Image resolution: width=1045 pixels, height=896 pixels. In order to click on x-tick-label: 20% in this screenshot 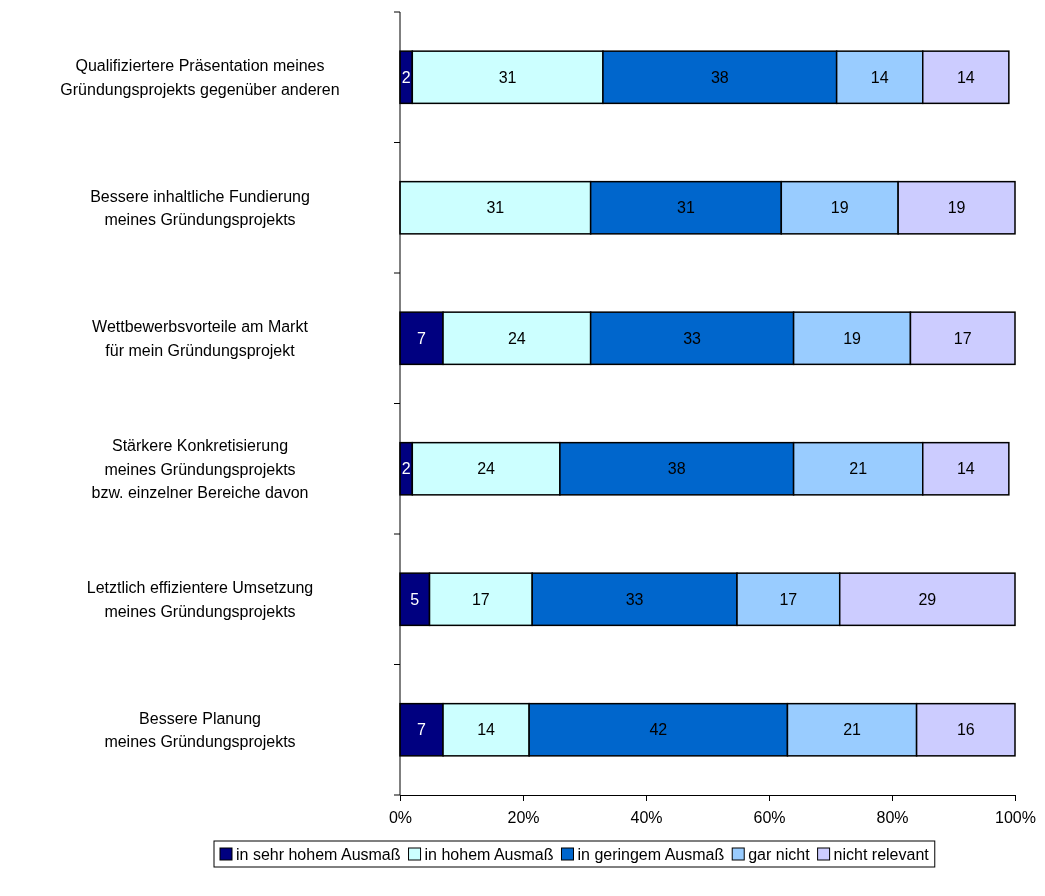, I will do `click(523, 818)`.